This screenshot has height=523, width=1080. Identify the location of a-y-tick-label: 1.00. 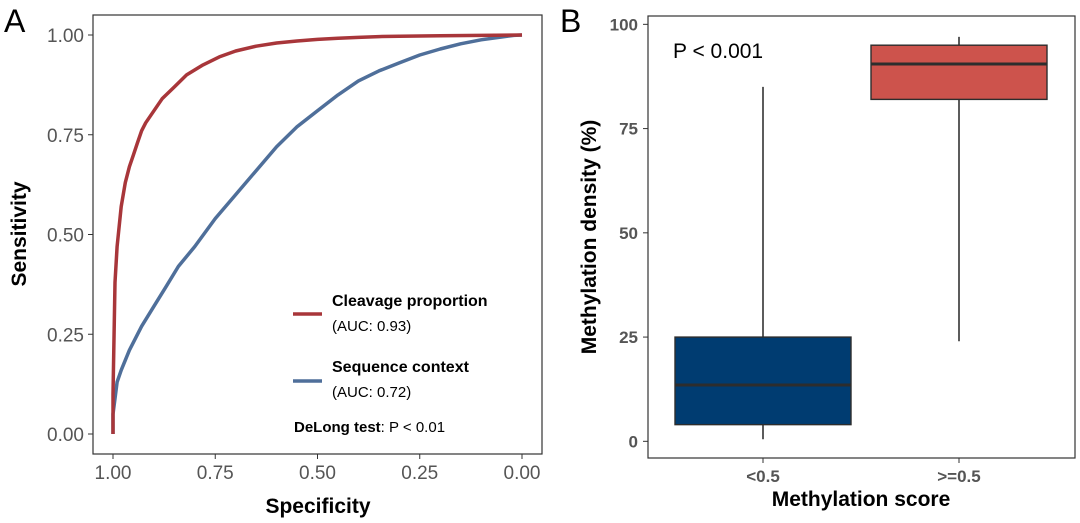
(65, 36).